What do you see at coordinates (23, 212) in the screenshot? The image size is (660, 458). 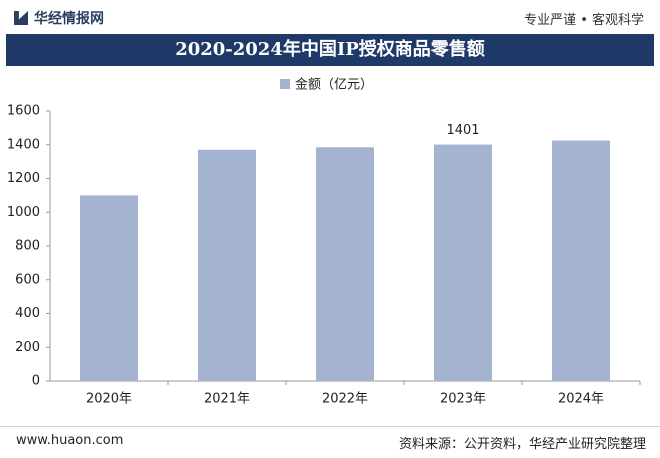 I see `y-tick-label: 1000` at bounding box center [23, 212].